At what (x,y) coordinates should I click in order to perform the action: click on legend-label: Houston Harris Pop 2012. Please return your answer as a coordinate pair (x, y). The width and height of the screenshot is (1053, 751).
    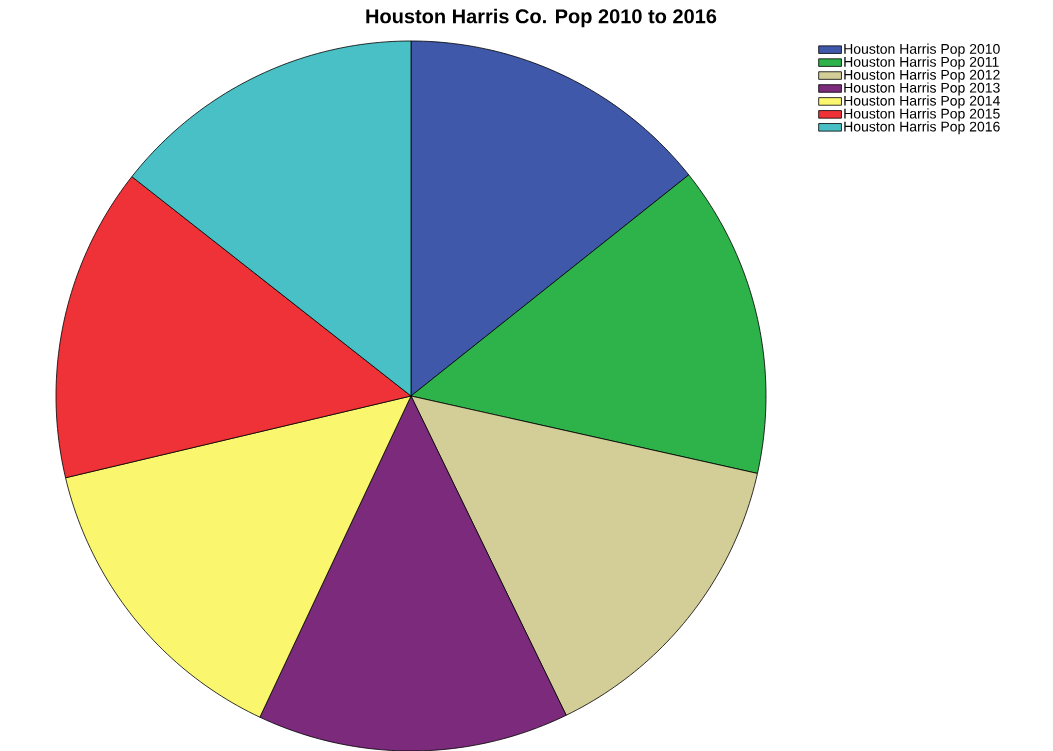
    Looking at the image, I should click on (922, 76).